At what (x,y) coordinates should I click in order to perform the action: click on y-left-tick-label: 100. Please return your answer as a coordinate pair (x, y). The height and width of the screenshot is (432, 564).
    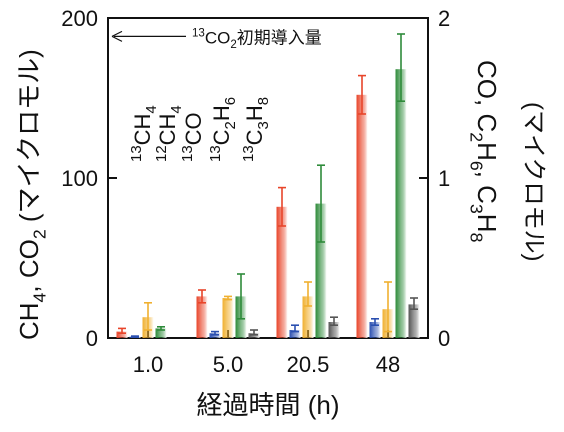
    Looking at the image, I should click on (79, 178).